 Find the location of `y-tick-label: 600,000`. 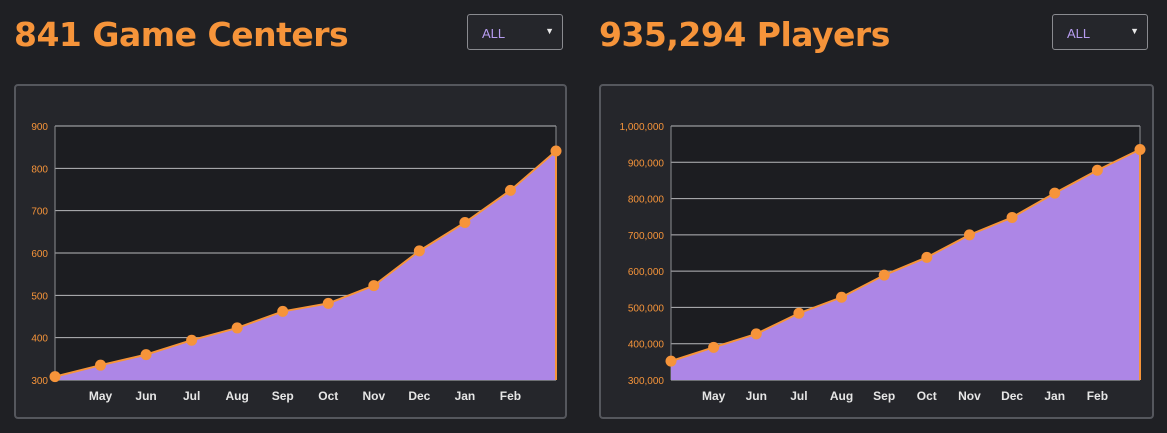

y-tick-label: 600,000 is located at coordinates (646, 272).